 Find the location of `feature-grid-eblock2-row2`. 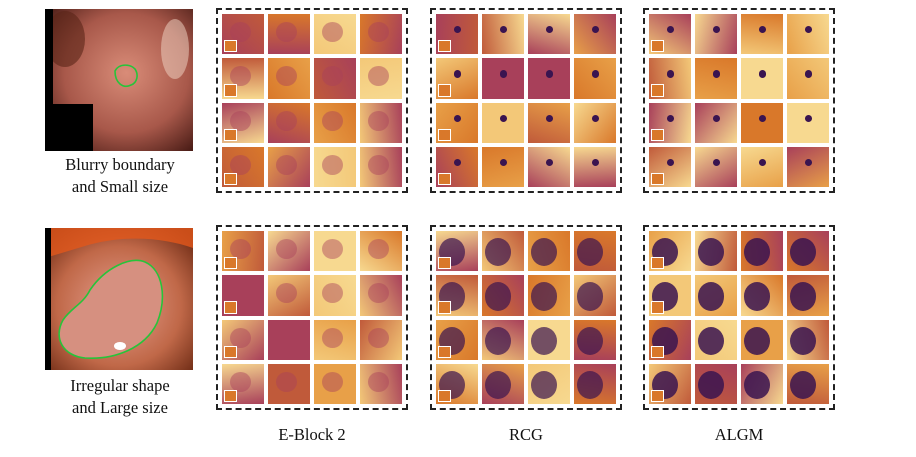

feature-grid-eblock2-row2 is located at coordinates (312, 317).